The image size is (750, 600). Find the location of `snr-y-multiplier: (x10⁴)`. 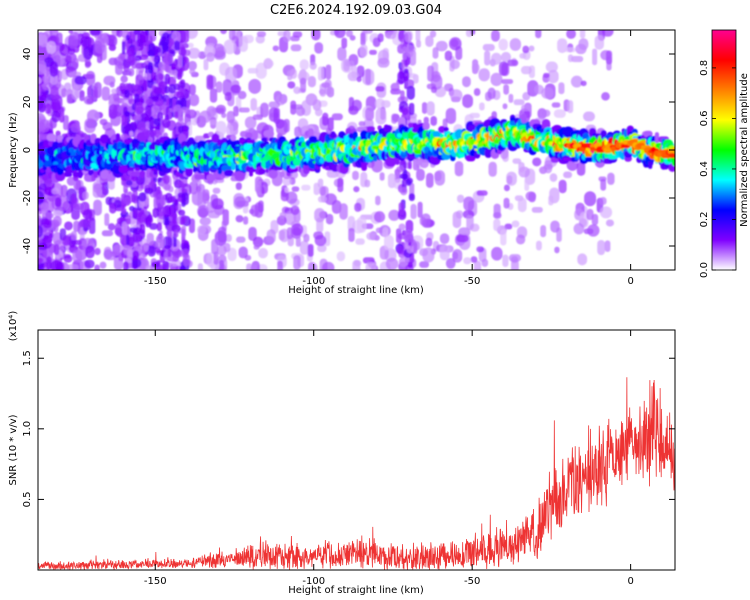

snr-y-multiplier: (x10⁴) is located at coordinates (13, 326).